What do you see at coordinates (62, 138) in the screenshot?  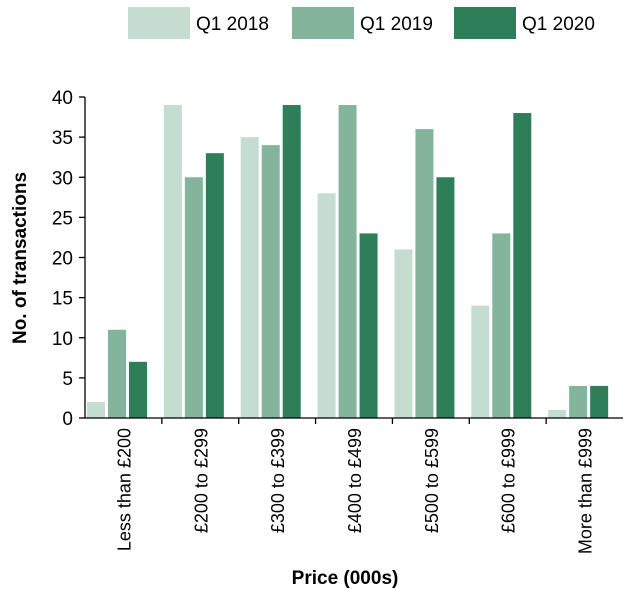 I see `y-tick-label-7: 35` at bounding box center [62, 138].